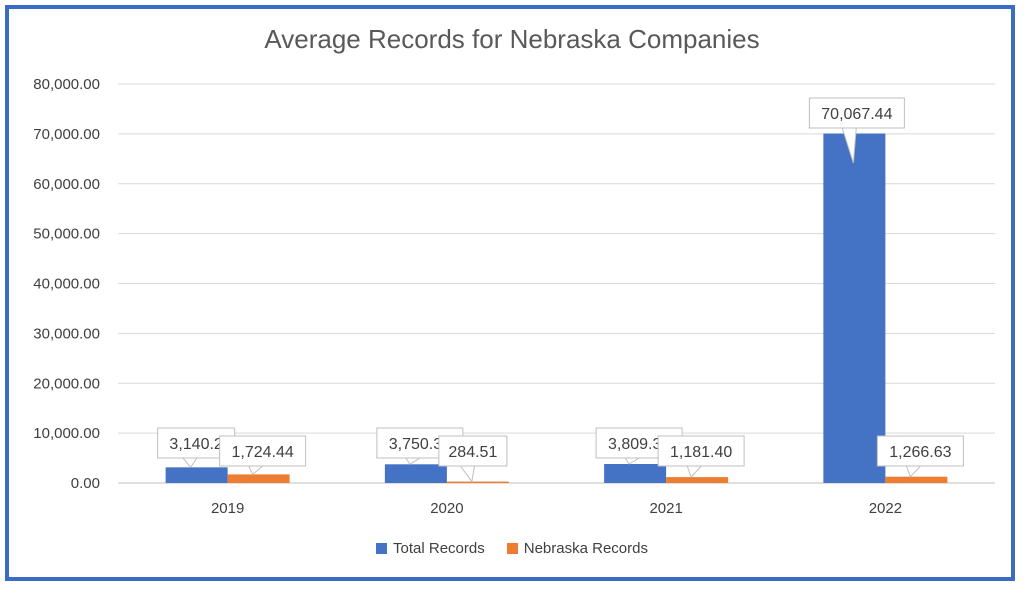  I want to click on legend-item-nebraska-records: Nebraska Records, so click(577, 548).